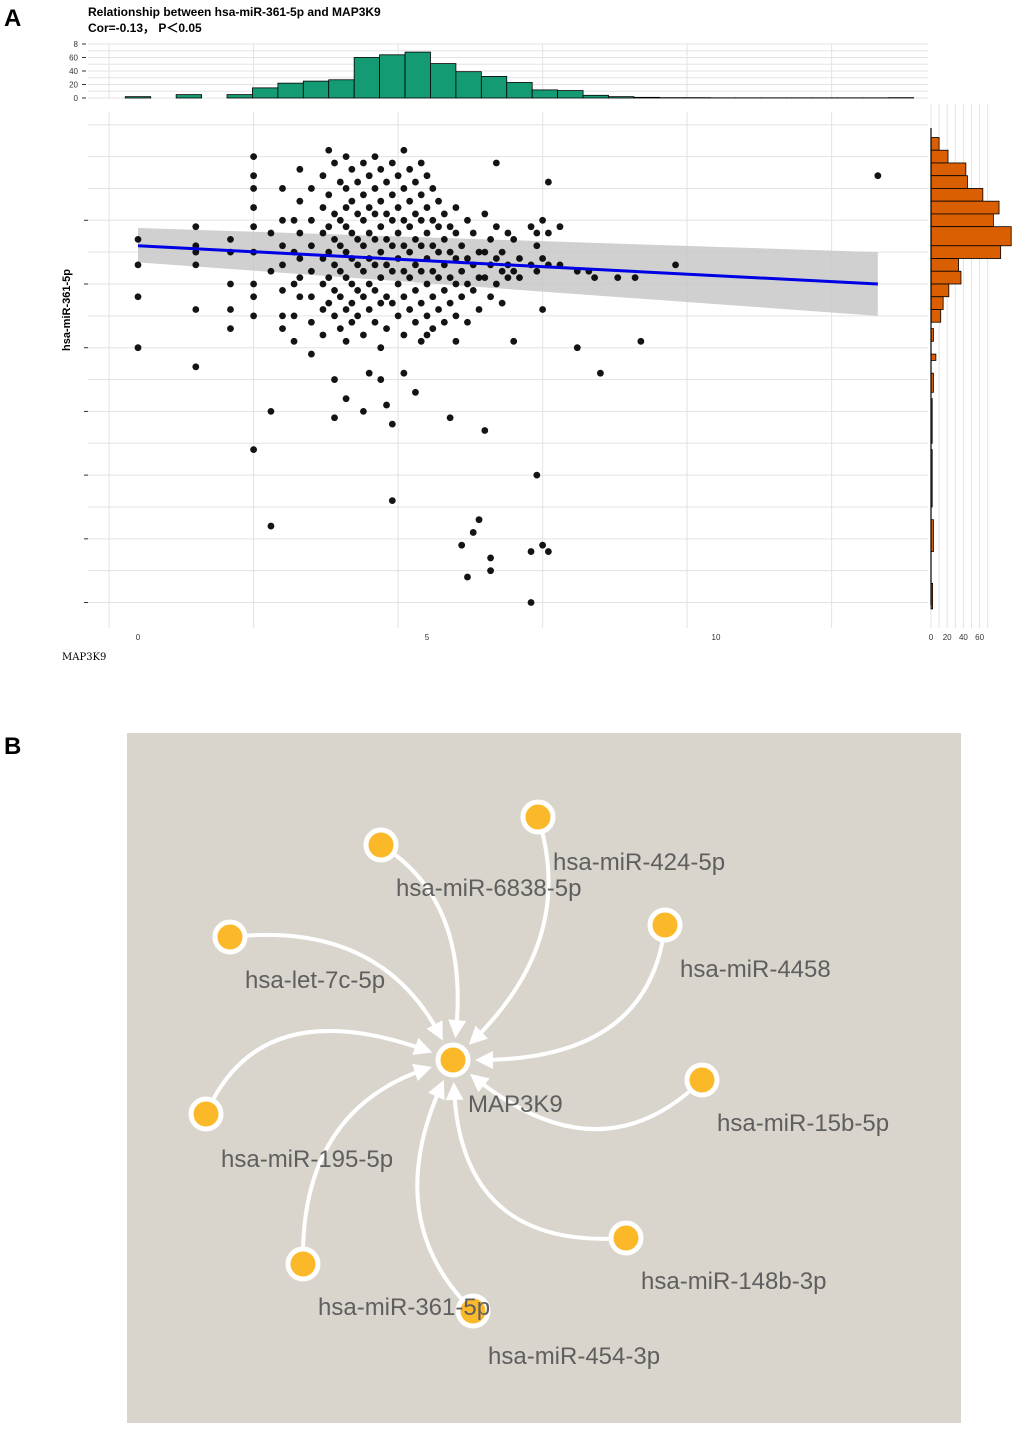 The image size is (1020, 1432). I want to click on right-histogram-bars, so click(971, 369).